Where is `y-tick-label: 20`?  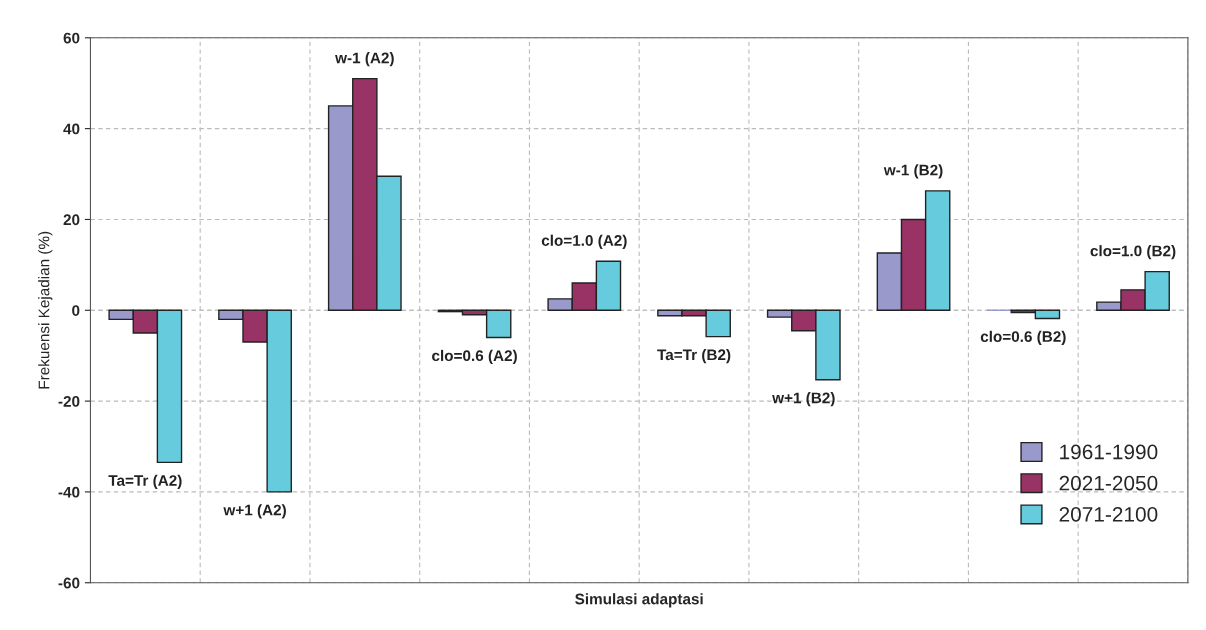 y-tick-label: 20 is located at coordinates (71, 220).